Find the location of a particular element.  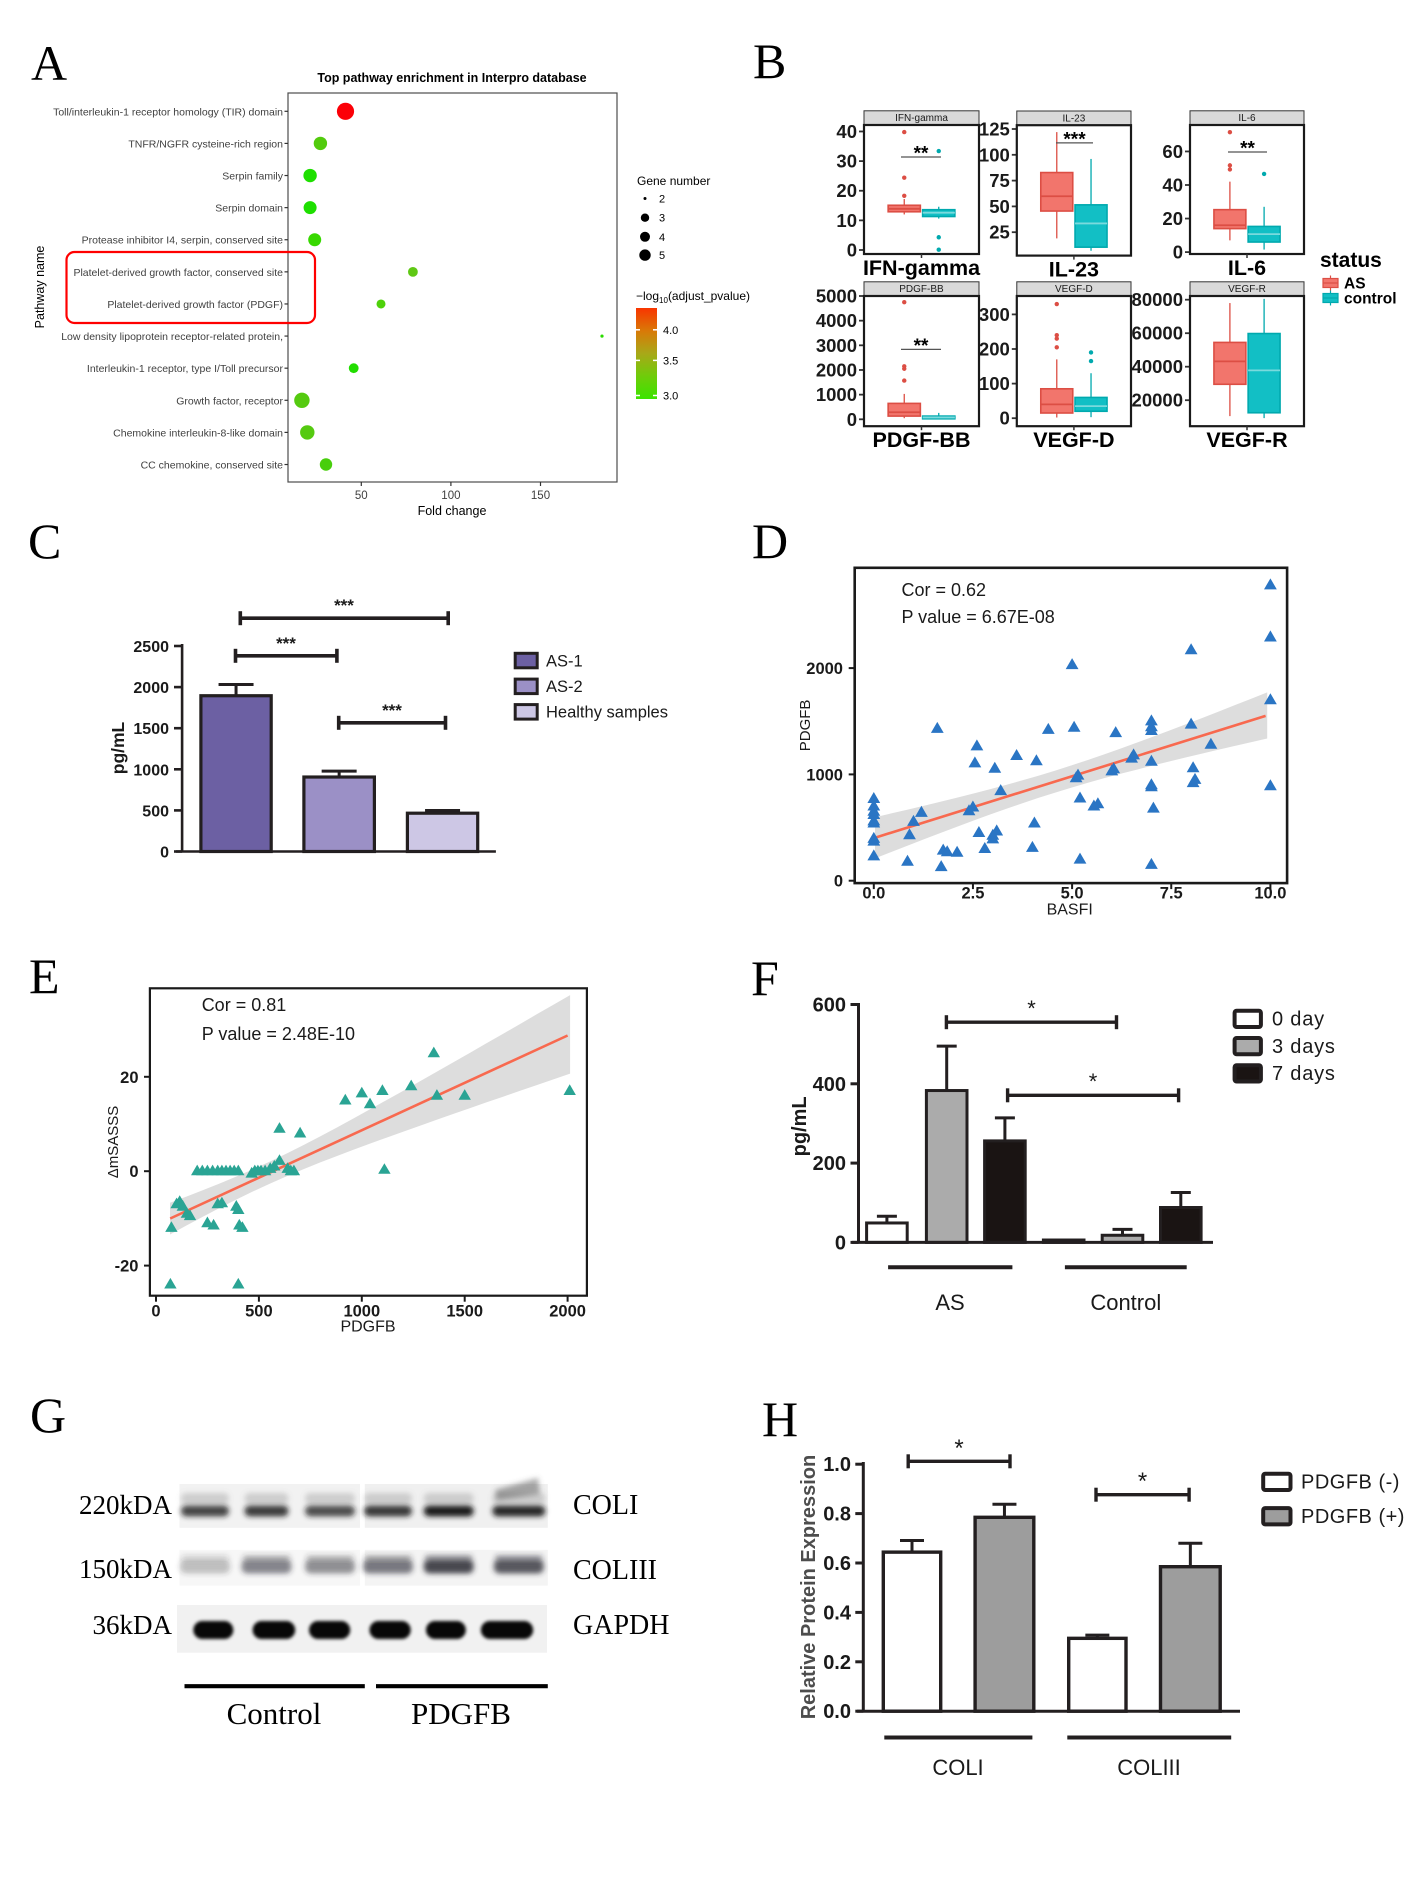

svg-text: 5000 is located at coordinates (836, 296).